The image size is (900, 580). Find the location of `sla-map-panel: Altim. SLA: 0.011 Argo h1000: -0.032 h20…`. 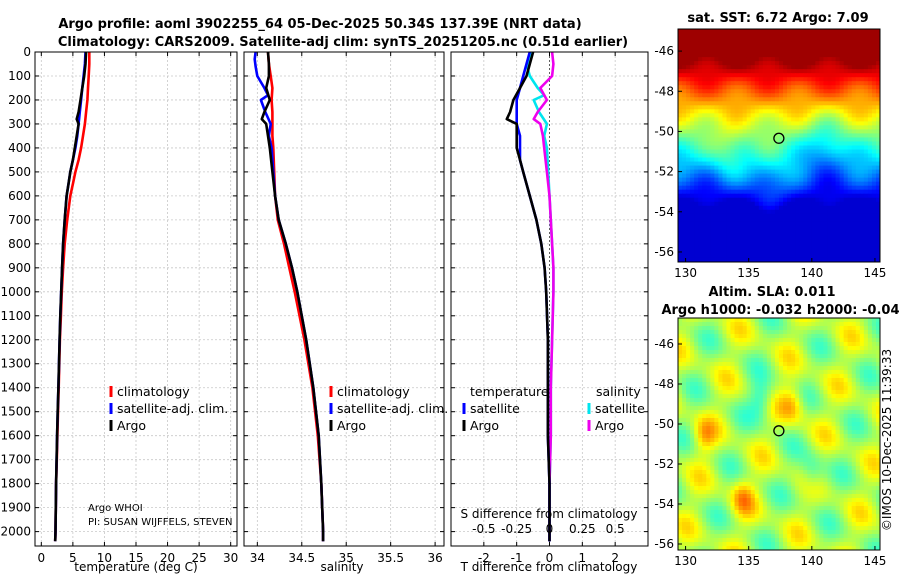

sla-map-panel: Altim. SLA: 0.011 Argo h1000: -0.032 h20… is located at coordinates (777, 426).